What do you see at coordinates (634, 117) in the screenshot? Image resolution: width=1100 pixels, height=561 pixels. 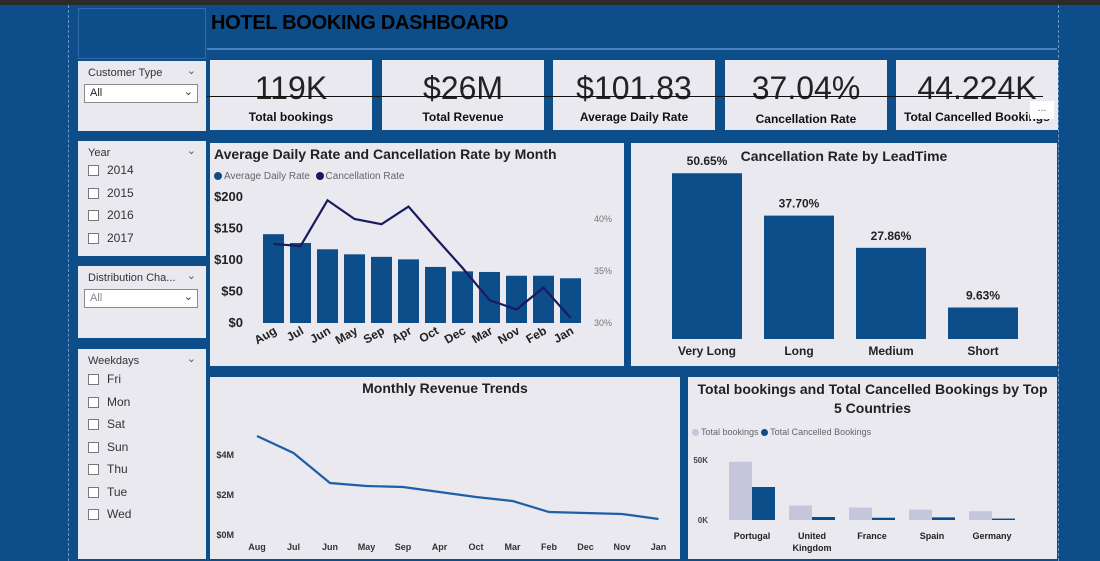 I see `kpi-label: Average Daily Rate` at bounding box center [634, 117].